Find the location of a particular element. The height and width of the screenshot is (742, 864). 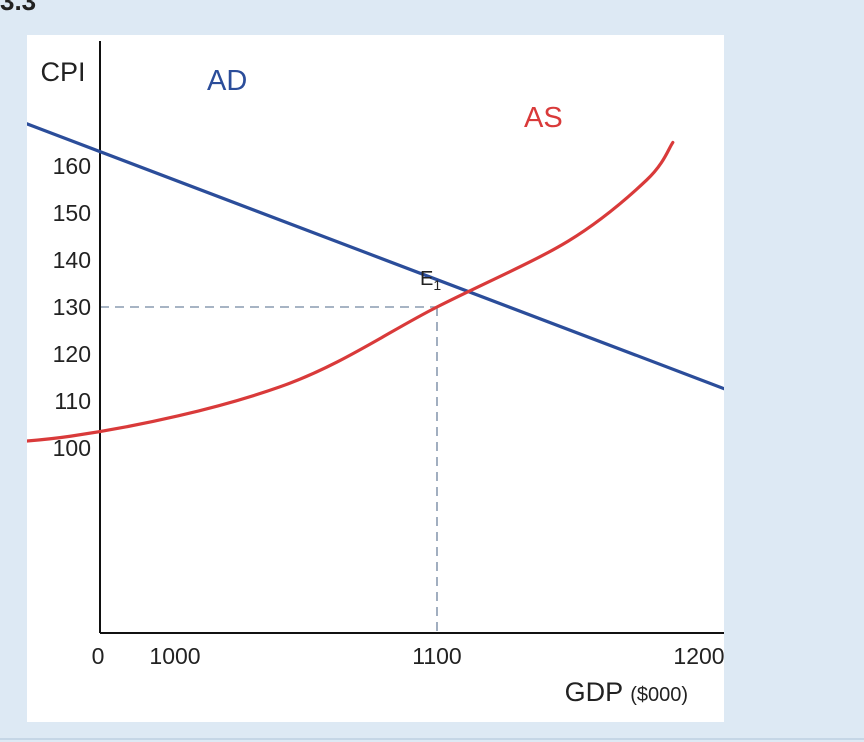

equilibrium-label-subscript: 1 is located at coordinates (437, 285).